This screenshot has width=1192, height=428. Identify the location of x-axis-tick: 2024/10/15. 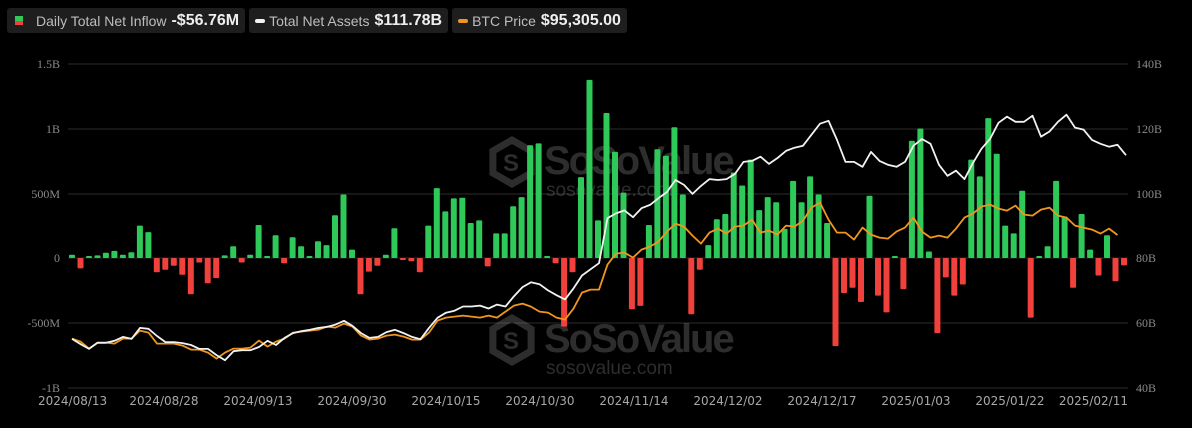
(445, 401).